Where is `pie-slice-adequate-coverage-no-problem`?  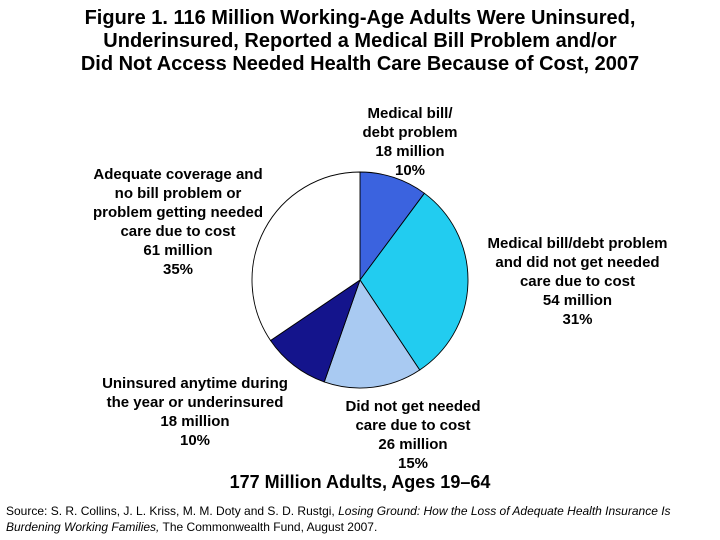
pie-slice-adequate-coverage-no-problem is located at coordinates (306, 256).